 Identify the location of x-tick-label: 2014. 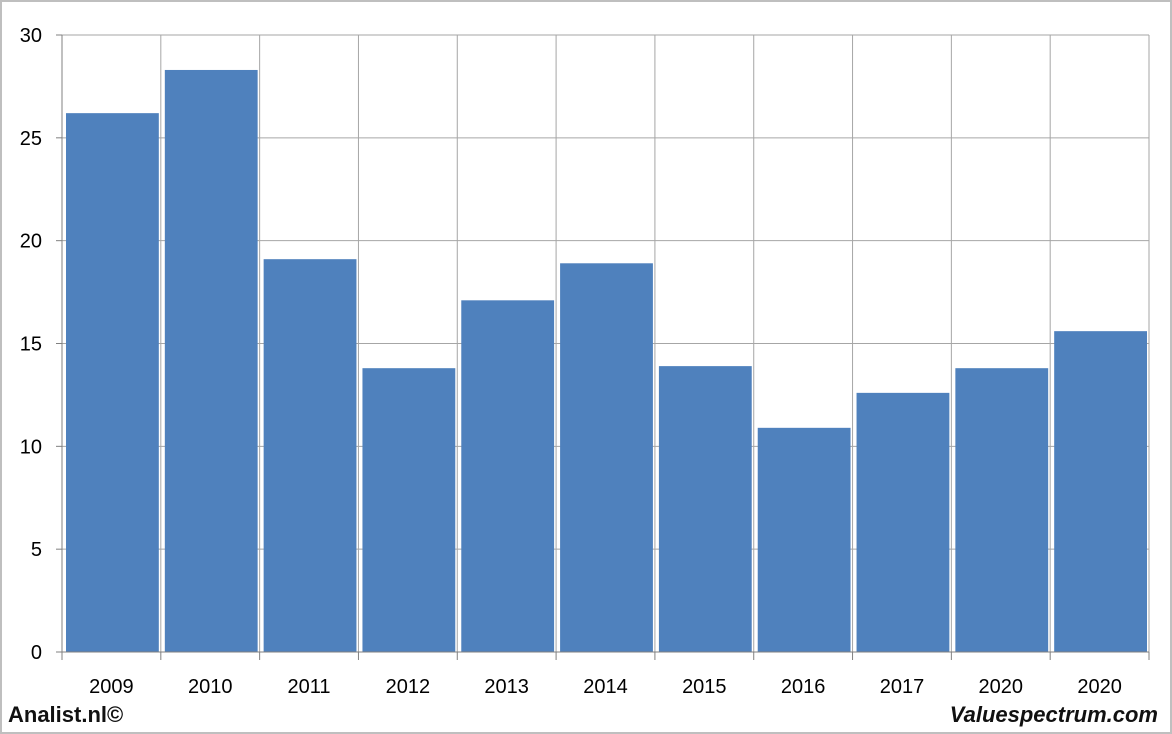
(605, 687).